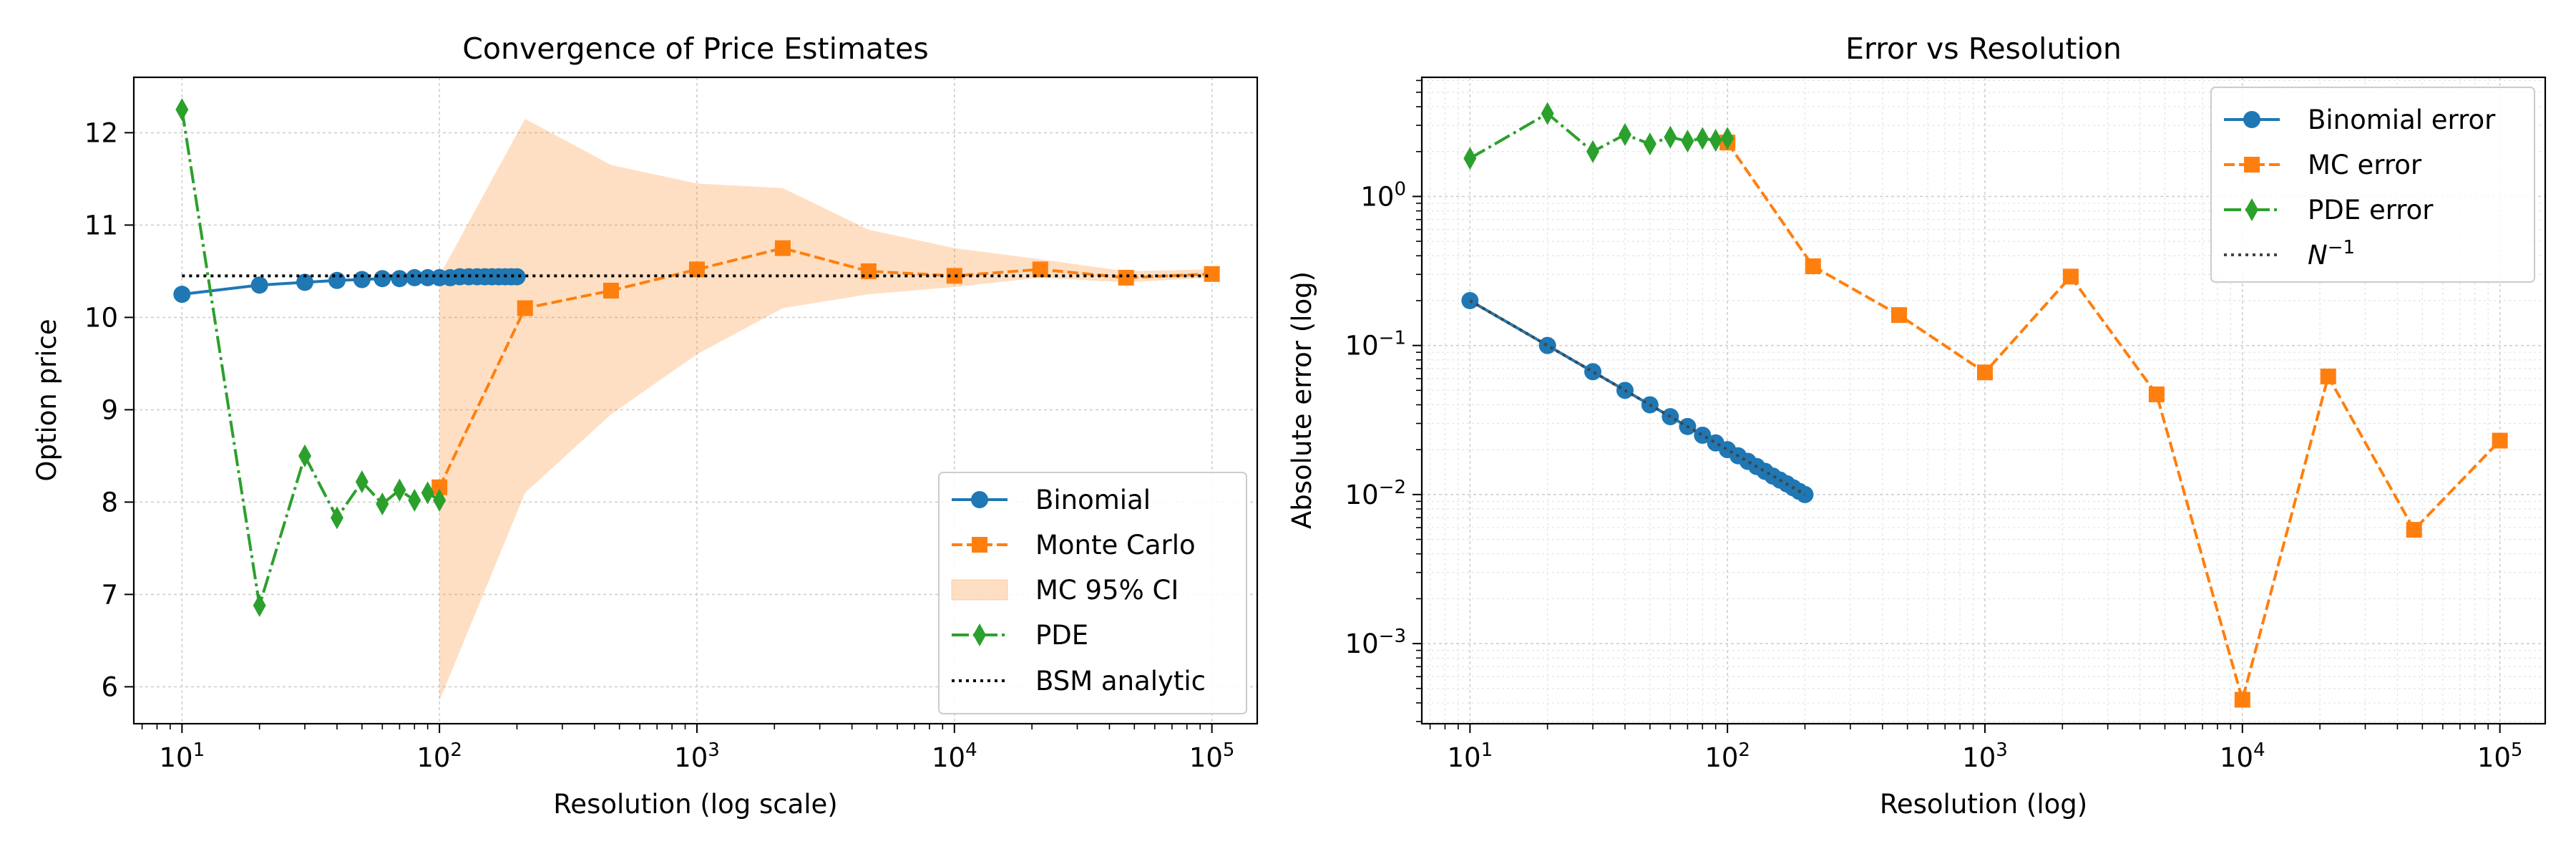 This screenshot has height=859, width=2576. Describe the element at coordinates (1020, 635) in the screenshot. I see `legend-entry-pde: PDE` at that location.